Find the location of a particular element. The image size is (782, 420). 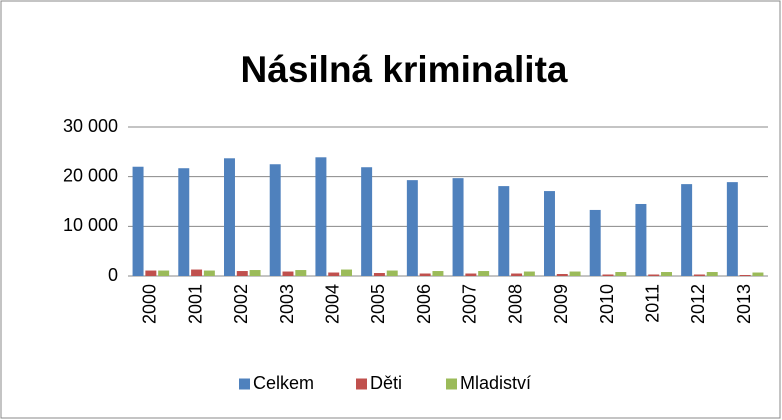

chart-title: Násilná kriminalita is located at coordinates (404, 69).